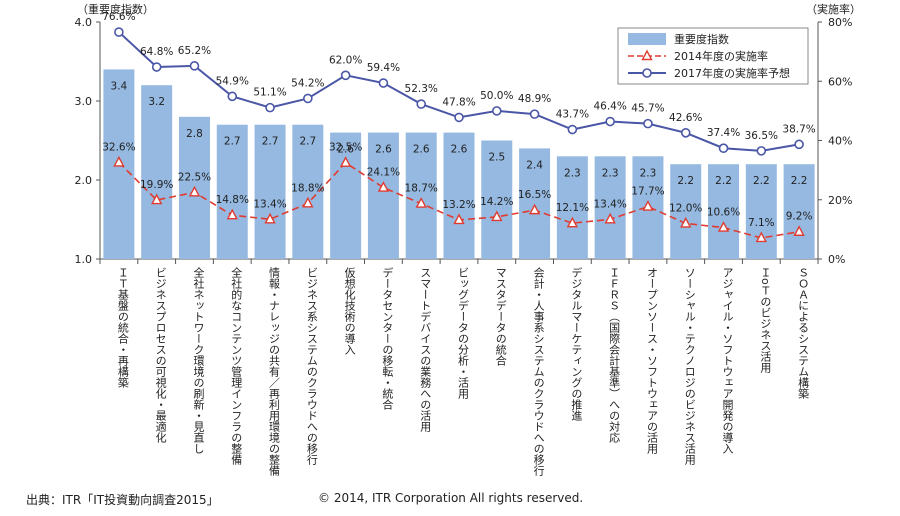 This screenshot has width=900, height=516. I want to click on right-tick-label: 60%, so click(840, 81).